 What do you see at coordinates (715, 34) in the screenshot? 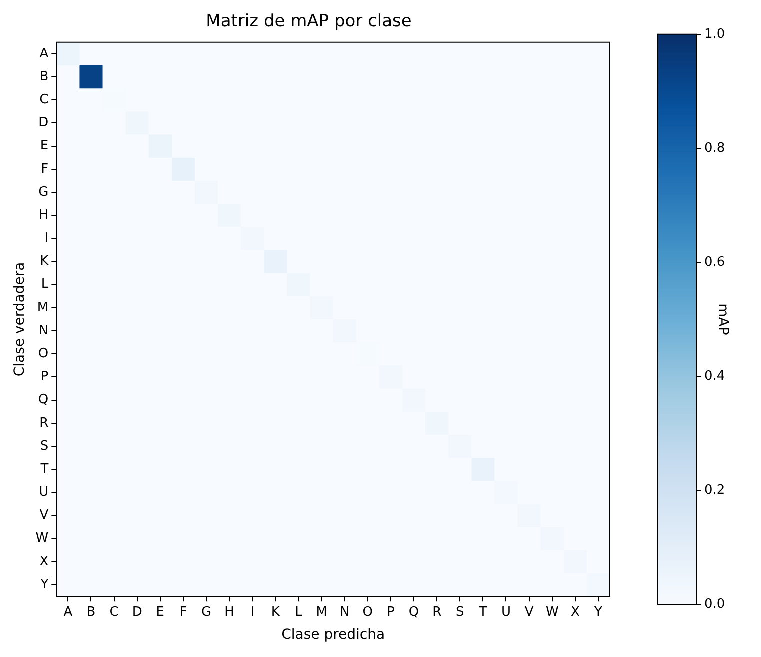
I see `color-bar-label: 1.0` at bounding box center [715, 34].